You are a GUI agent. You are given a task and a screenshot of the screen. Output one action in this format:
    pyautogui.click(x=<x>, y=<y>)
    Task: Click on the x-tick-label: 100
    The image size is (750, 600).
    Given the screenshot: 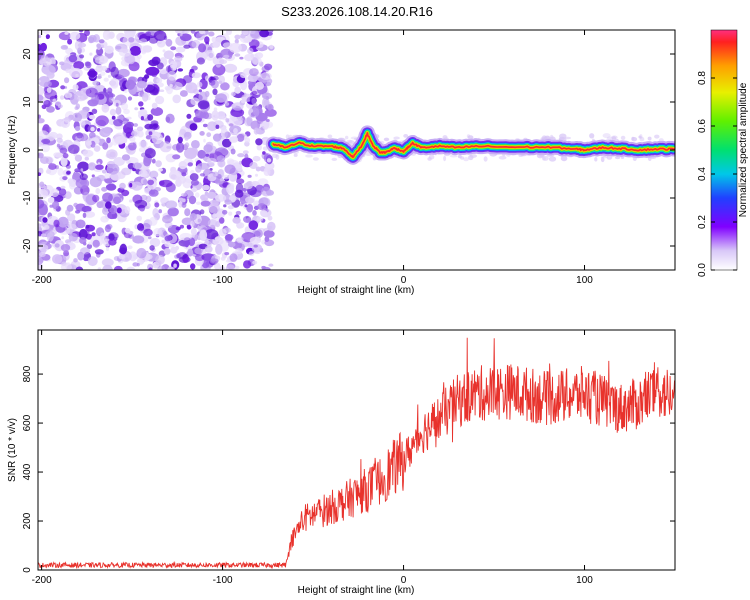 What is the action you would take?
    pyautogui.click(x=584, y=280)
    